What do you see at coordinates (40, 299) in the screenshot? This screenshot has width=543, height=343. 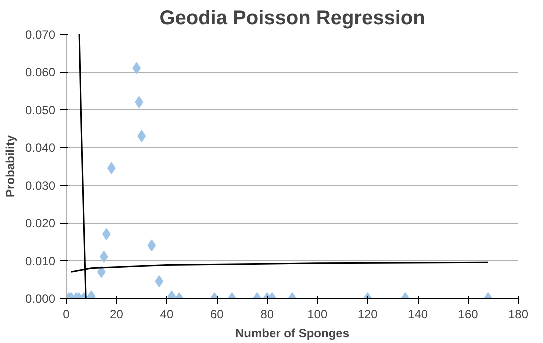 I see `y-tick-label: 0.000` at bounding box center [40, 299].